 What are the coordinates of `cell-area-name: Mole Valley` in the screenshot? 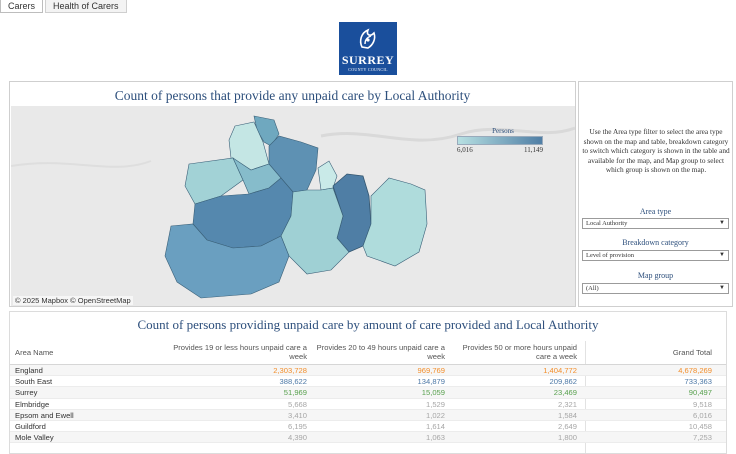 It's located at (34, 438).